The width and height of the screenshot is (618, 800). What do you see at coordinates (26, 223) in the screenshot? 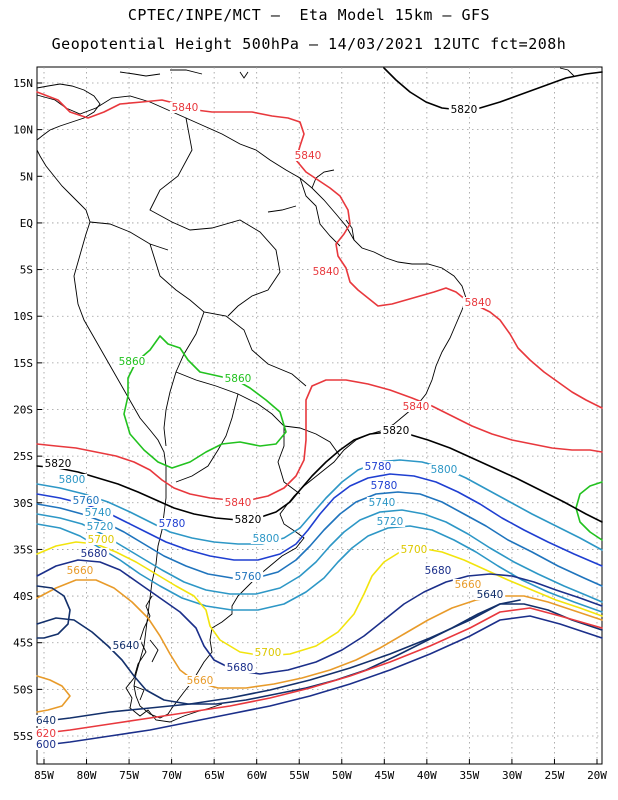
I see `lat-label: EQ` at bounding box center [26, 223].